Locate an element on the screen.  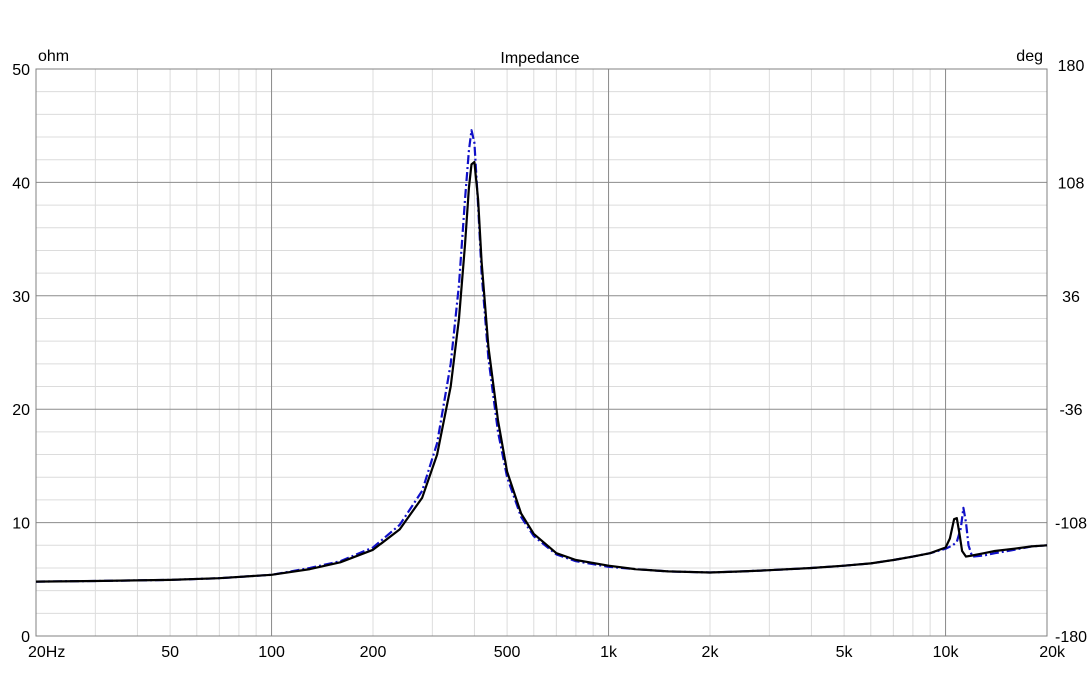
x-tick-label: 10k is located at coordinates (946, 652).